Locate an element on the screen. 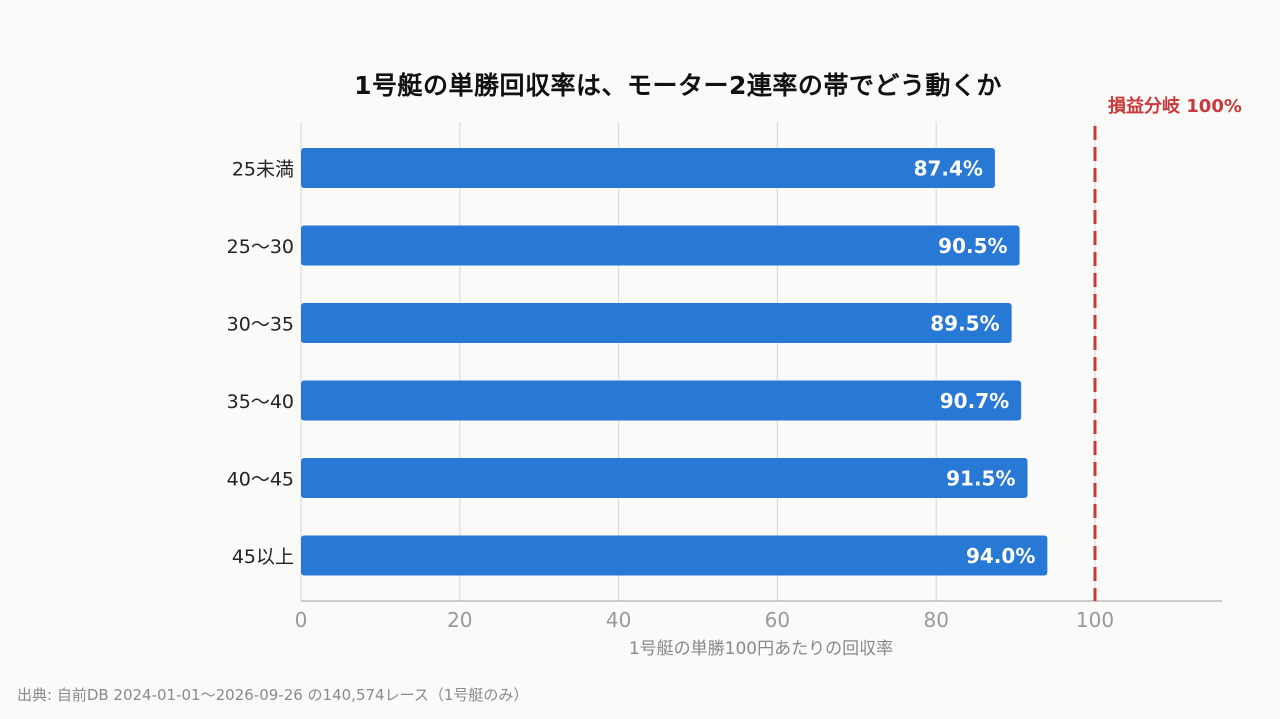 The height and width of the screenshot is (719, 1280). bar-value-label: 90.5% is located at coordinates (972, 246).